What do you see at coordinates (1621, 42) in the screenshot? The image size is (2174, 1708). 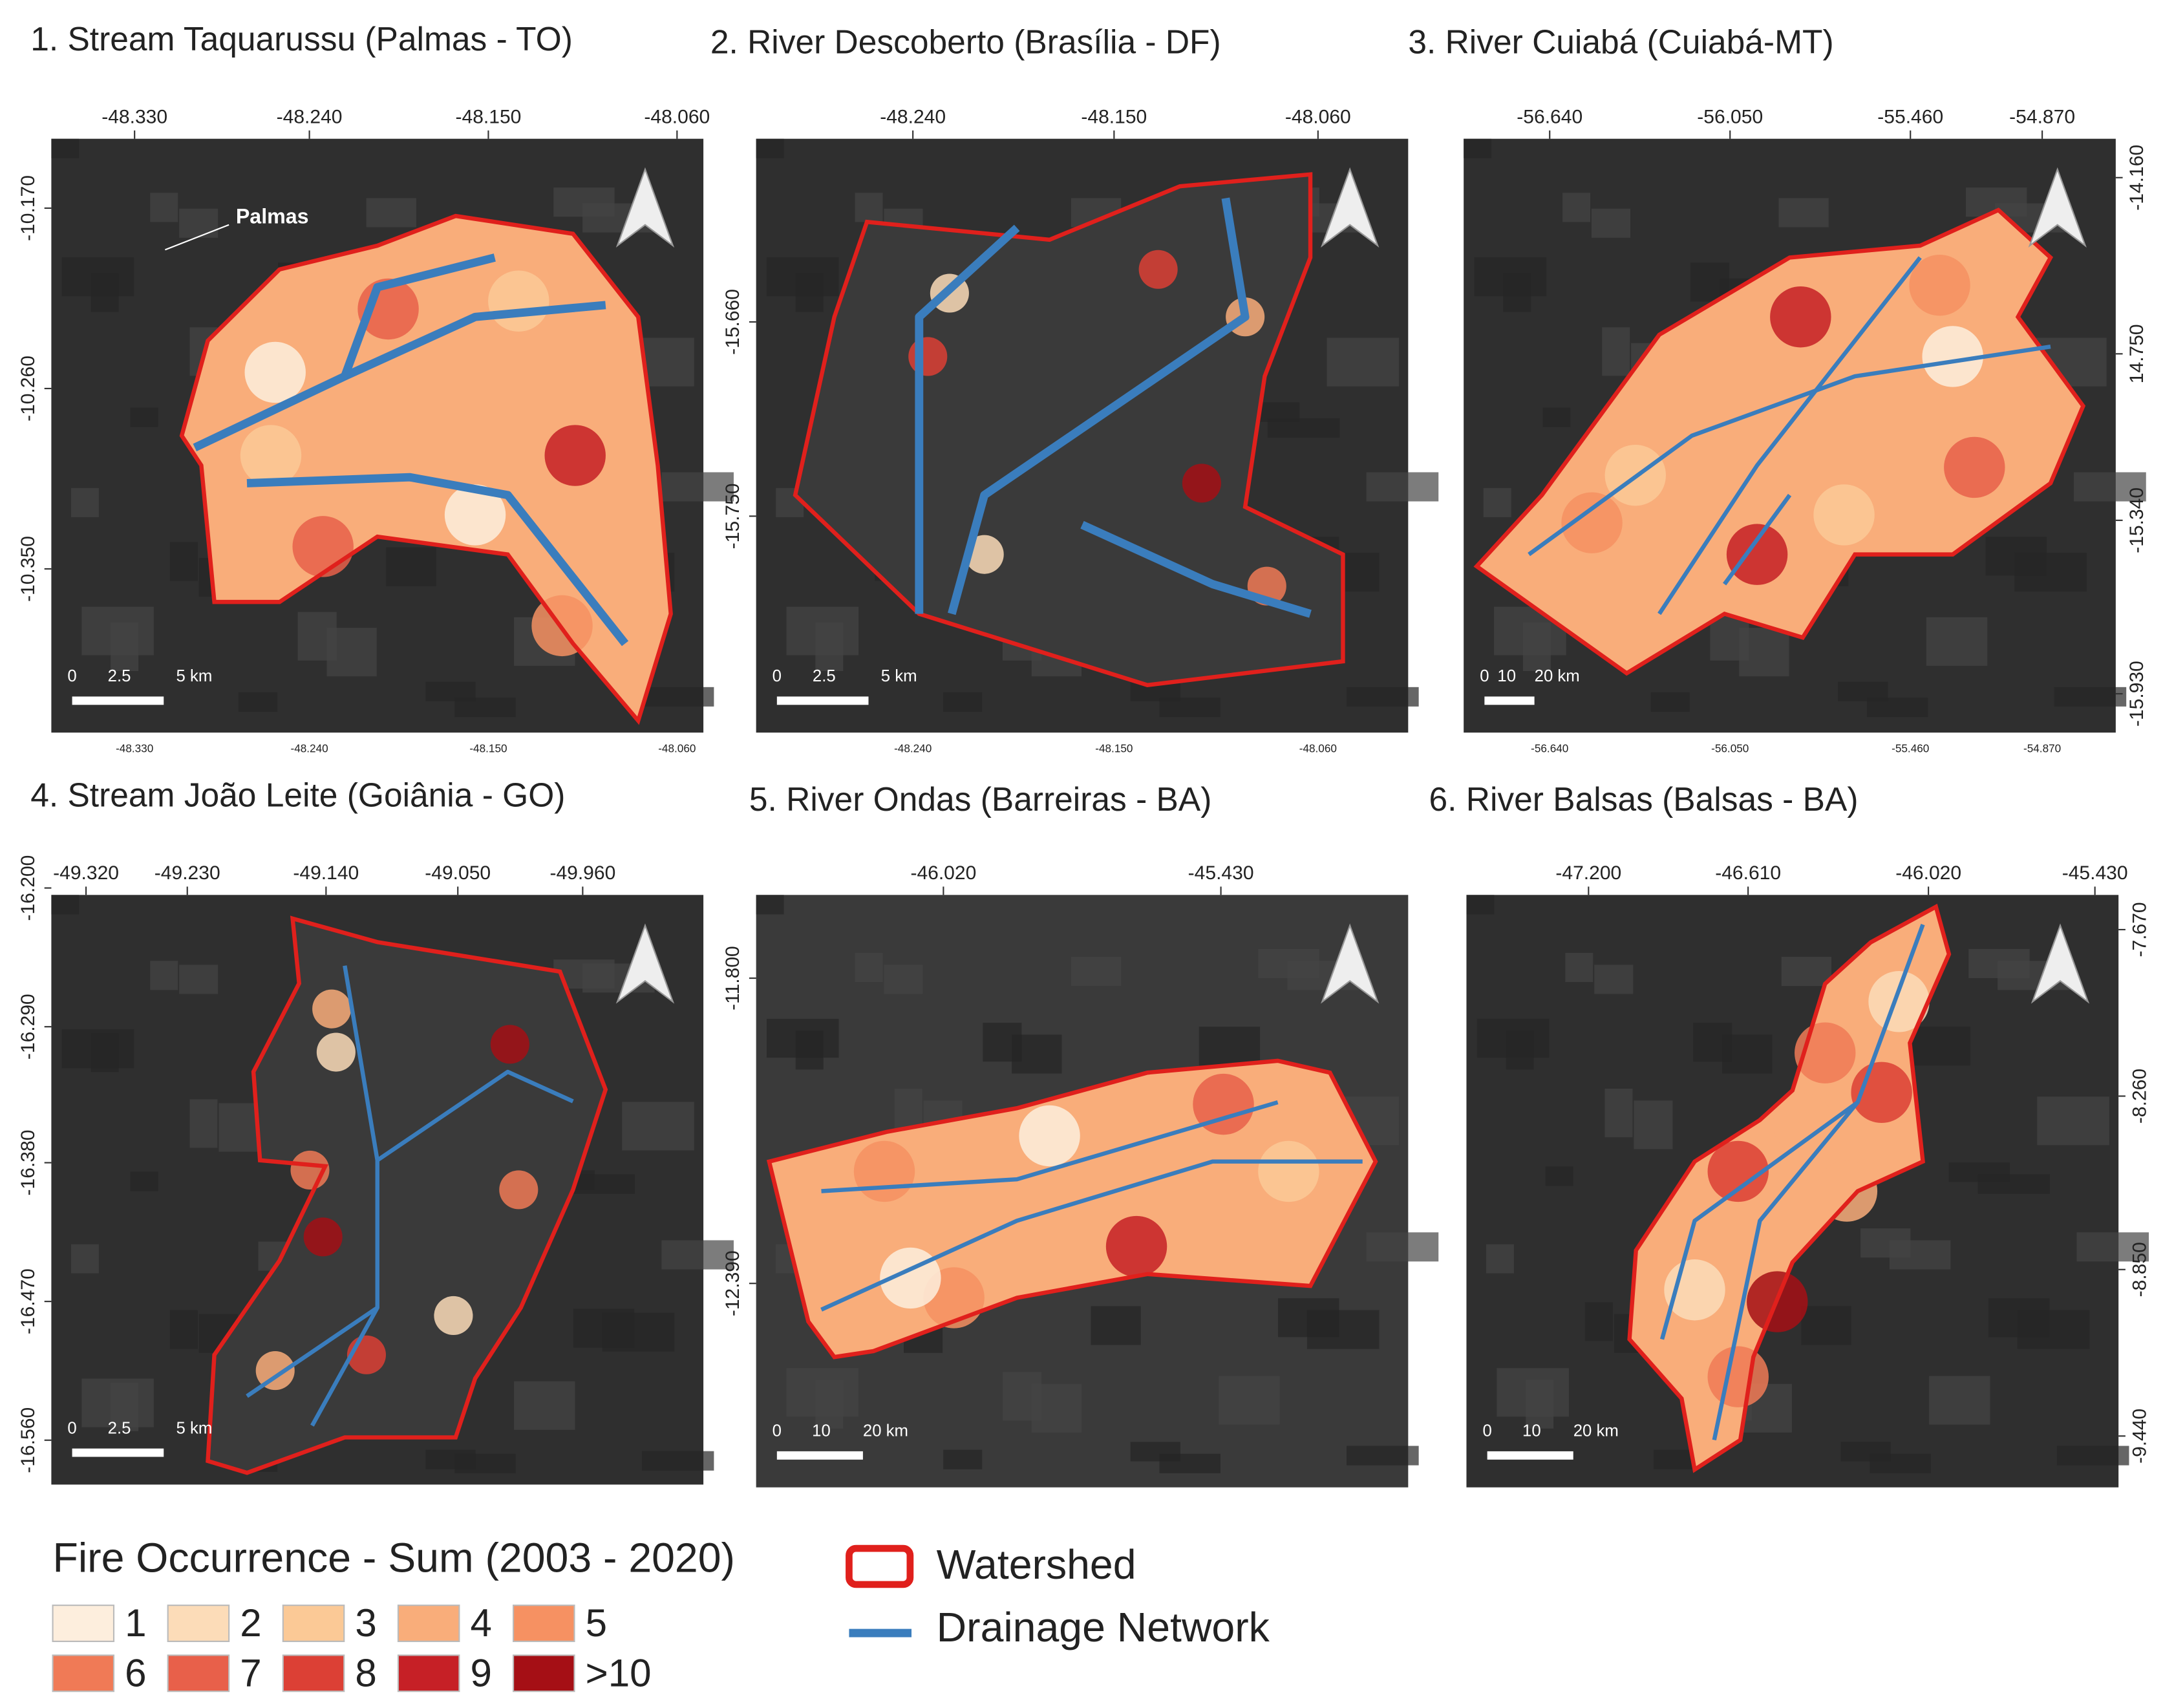 I see `panel-title: 3. River Cuiabá (Cuiabá-MT)` at bounding box center [1621, 42].